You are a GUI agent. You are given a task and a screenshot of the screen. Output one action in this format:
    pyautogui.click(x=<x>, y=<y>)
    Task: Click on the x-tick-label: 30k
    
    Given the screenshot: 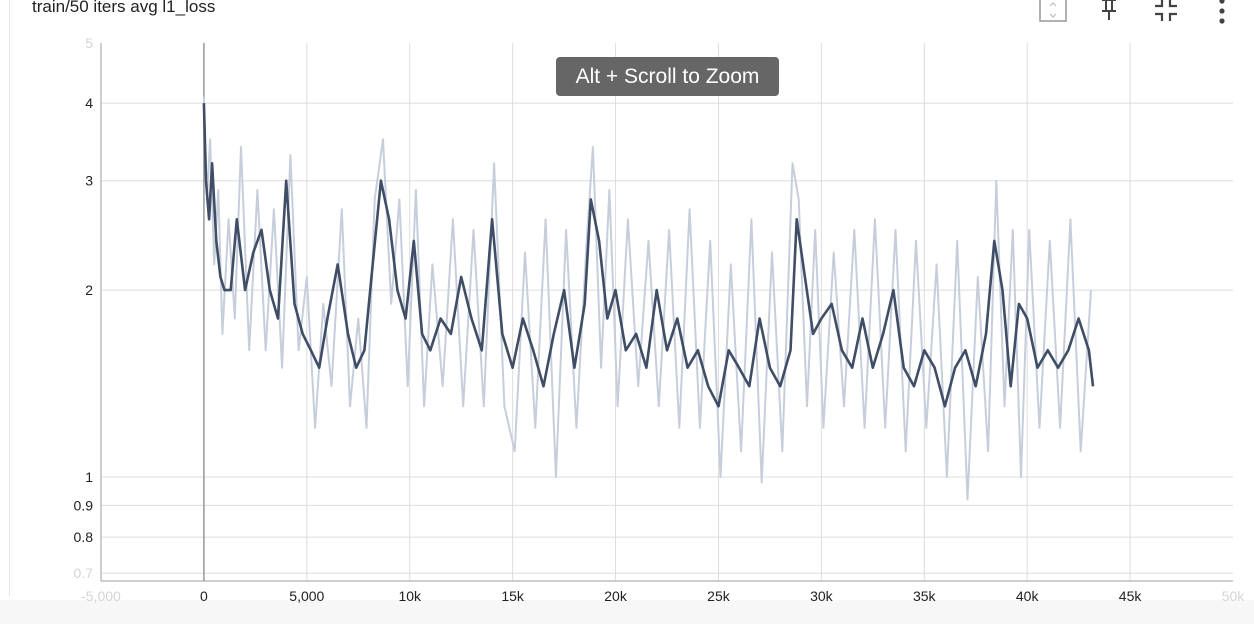 What is the action you would take?
    pyautogui.click(x=822, y=596)
    